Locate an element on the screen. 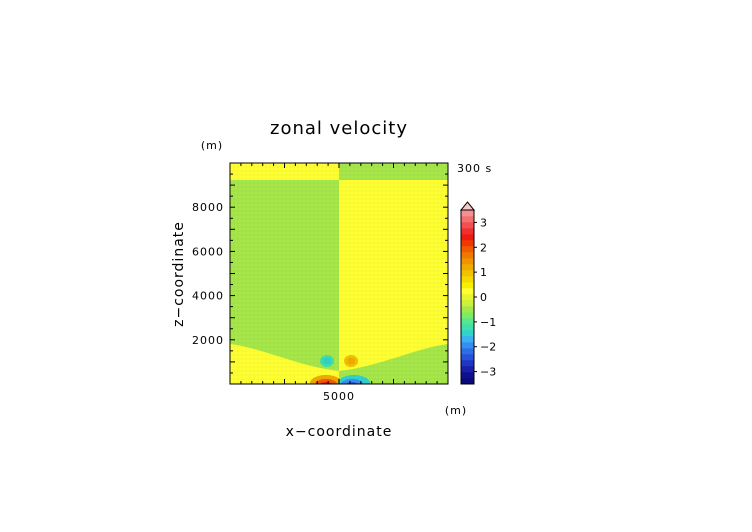 The image size is (752, 532). y-tick-label: 8000 is located at coordinates (208, 207).